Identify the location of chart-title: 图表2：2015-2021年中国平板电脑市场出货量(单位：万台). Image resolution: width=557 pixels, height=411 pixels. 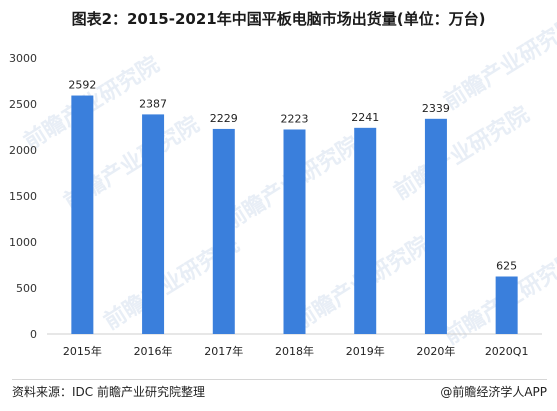
(278, 19).